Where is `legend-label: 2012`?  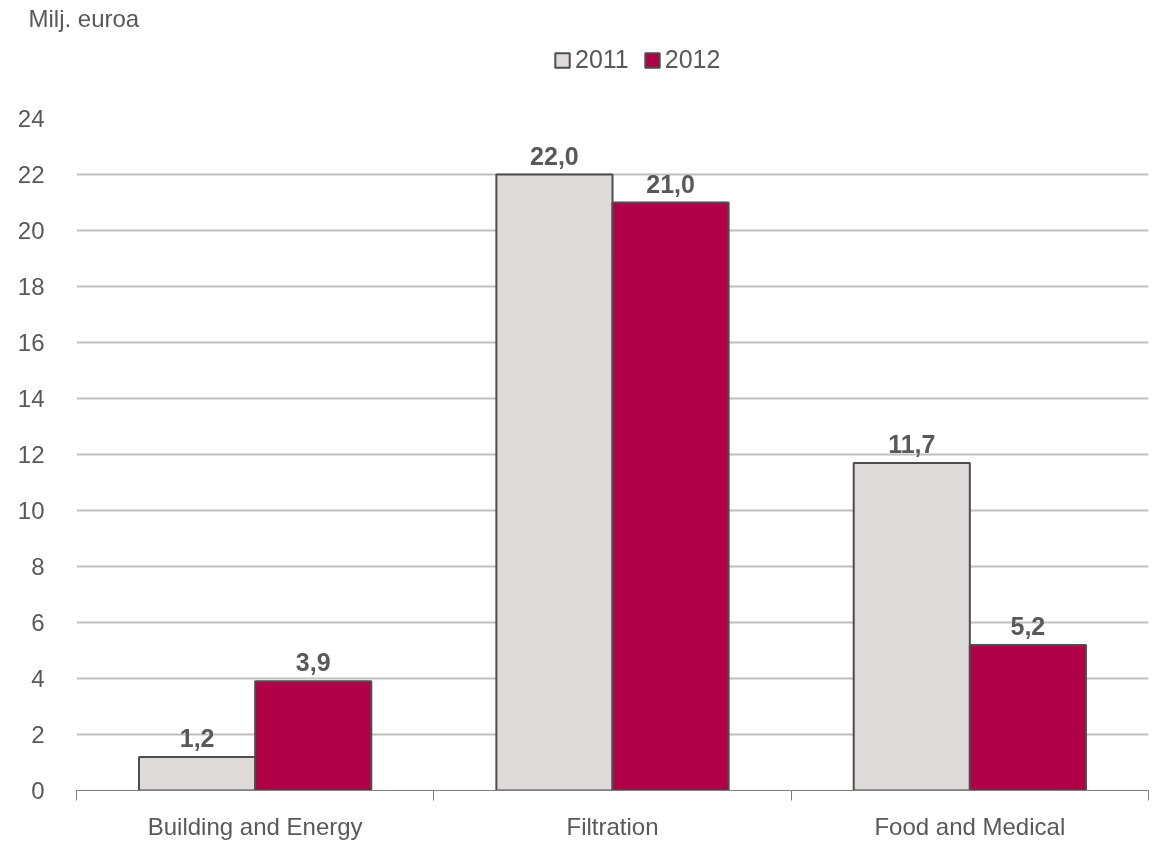
legend-label: 2012 is located at coordinates (692, 59).